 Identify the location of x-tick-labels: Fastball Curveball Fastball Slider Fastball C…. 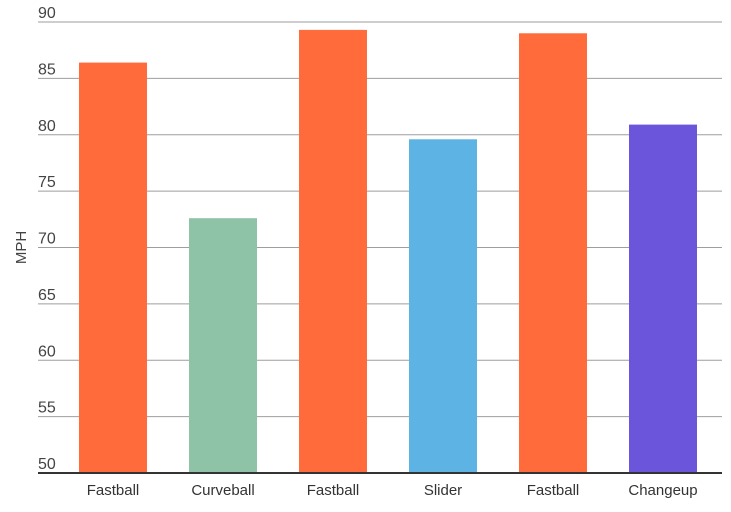
(392, 490).